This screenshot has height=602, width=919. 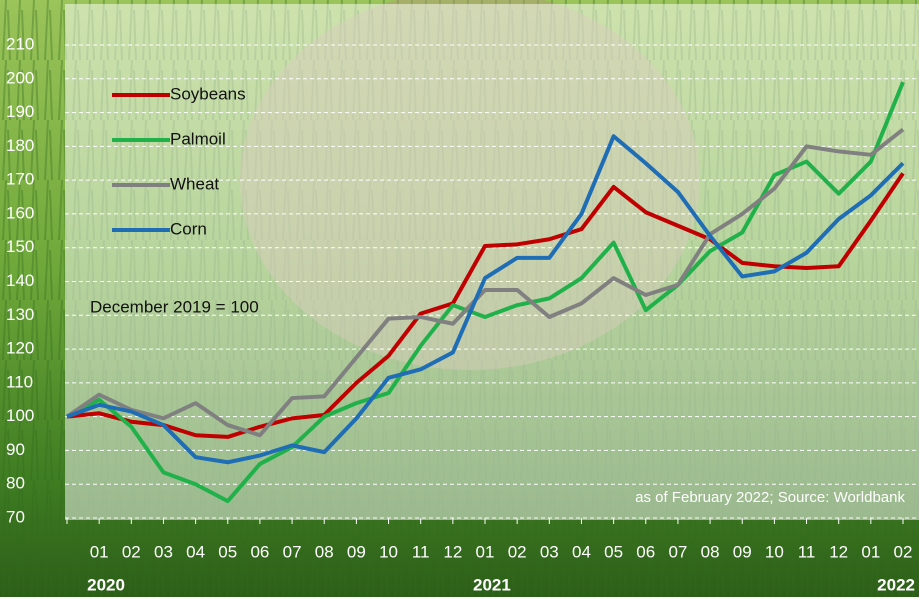 What do you see at coordinates (492, 584) in the screenshot?
I see `year-label: 2021` at bounding box center [492, 584].